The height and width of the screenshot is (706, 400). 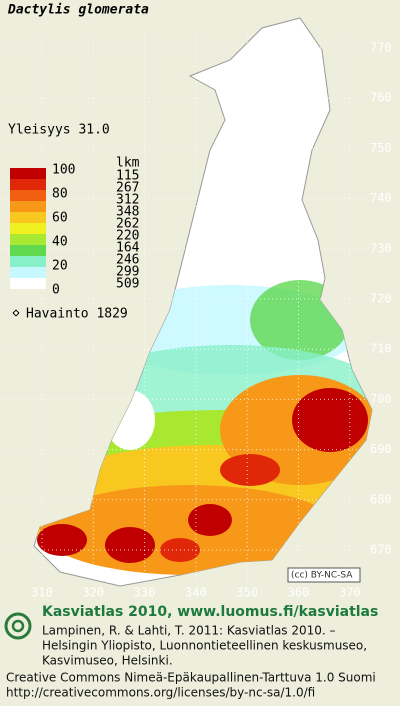 What do you see at coordinates (381, 148) in the screenshot?
I see `y-grid-label: 750` at bounding box center [381, 148].